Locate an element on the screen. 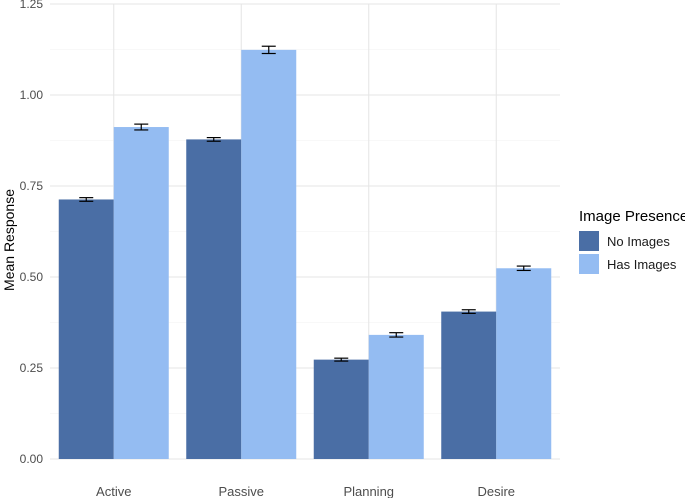  bar-has-images-passive is located at coordinates (269, 254).